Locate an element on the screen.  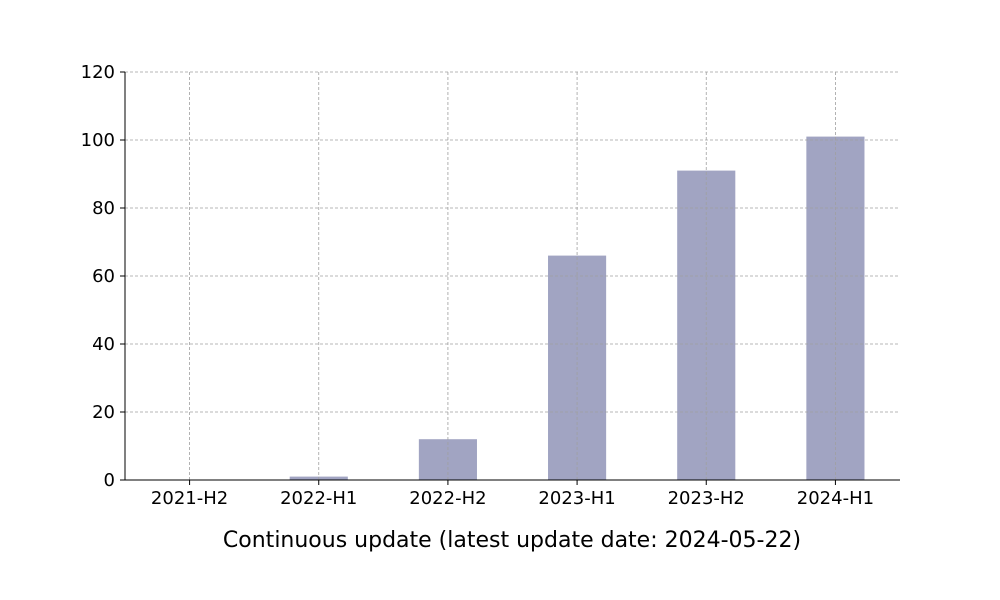
x-tick-label: 2022-H1 is located at coordinates (318, 498).